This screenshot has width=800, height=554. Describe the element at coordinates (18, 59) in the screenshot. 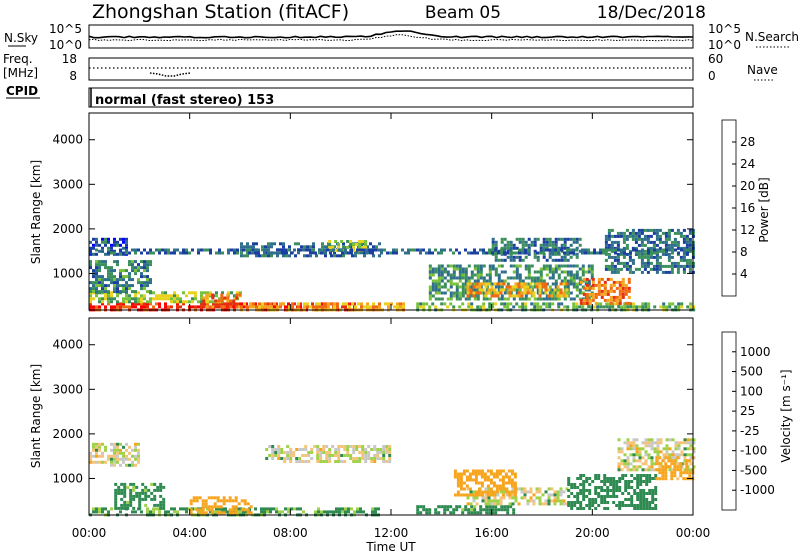

I see `freq-label: Freq.` at that location.